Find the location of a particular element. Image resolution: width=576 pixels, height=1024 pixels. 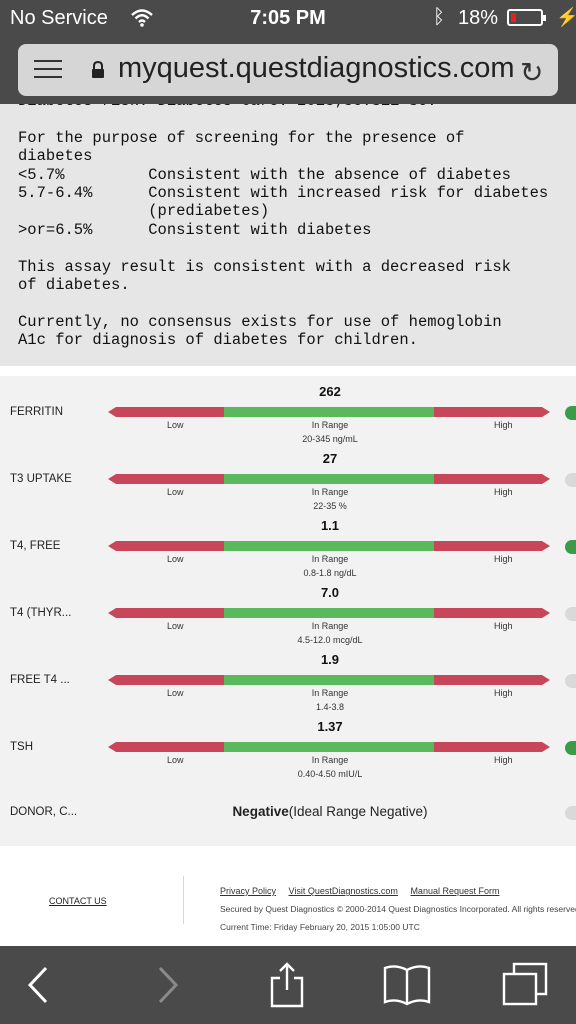

result-row: FREE T4 ... 1.9 Low In Range High 1.4-3.8 is located at coordinates (288, 678).